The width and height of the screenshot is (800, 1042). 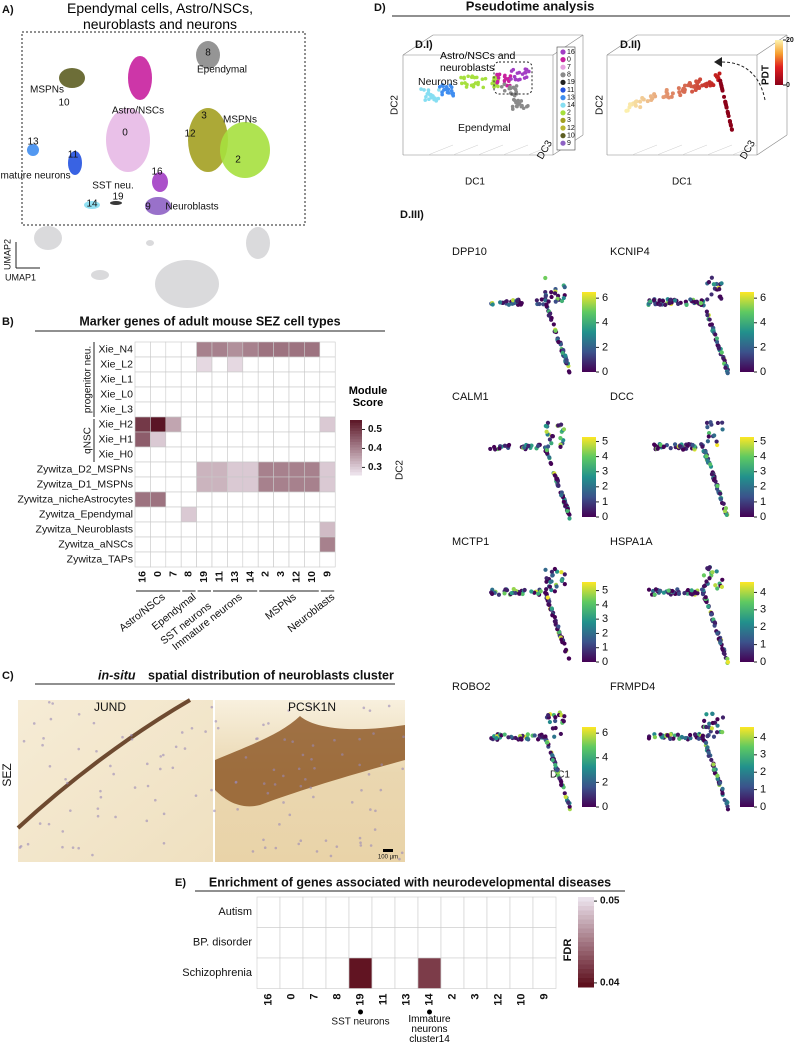 What do you see at coordinates (8, 676) in the screenshot?
I see `panel-label: C)` at bounding box center [8, 676].